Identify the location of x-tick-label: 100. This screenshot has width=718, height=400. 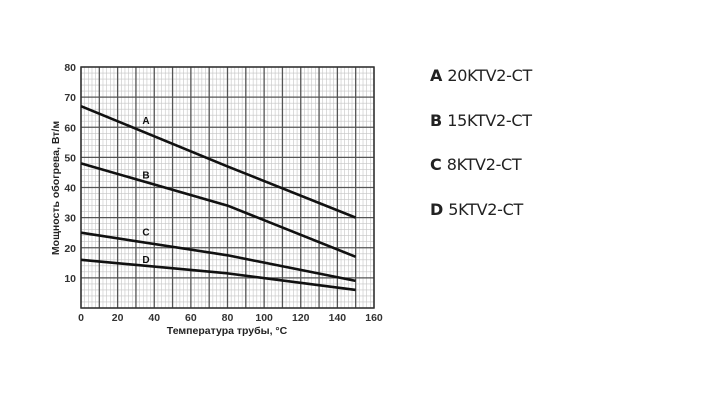
(264, 318).